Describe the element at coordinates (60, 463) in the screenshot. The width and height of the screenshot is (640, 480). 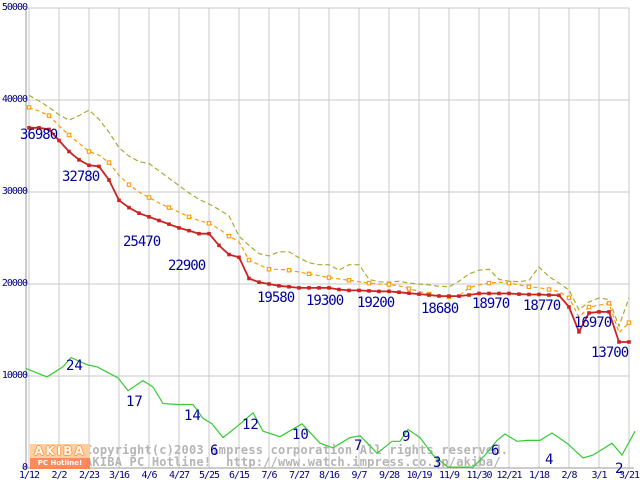
I see `logo-pchotline-text: PC Hotline!` at that location.